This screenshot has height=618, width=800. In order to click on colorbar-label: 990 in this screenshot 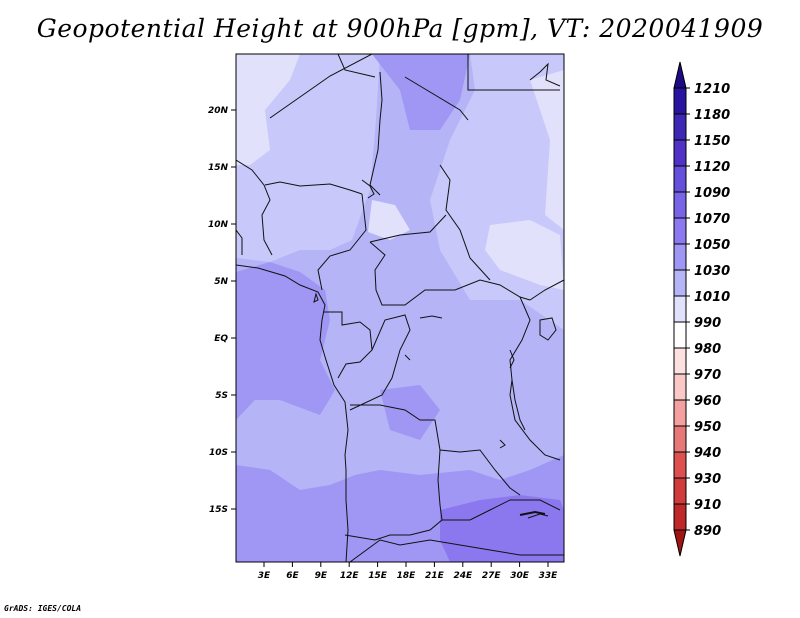, I will do `click(707, 323)`.